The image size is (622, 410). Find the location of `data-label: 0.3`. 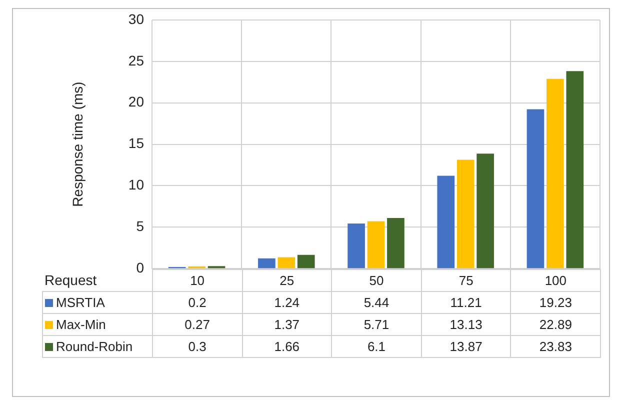

data-label: 0.3 is located at coordinates (197, 346).